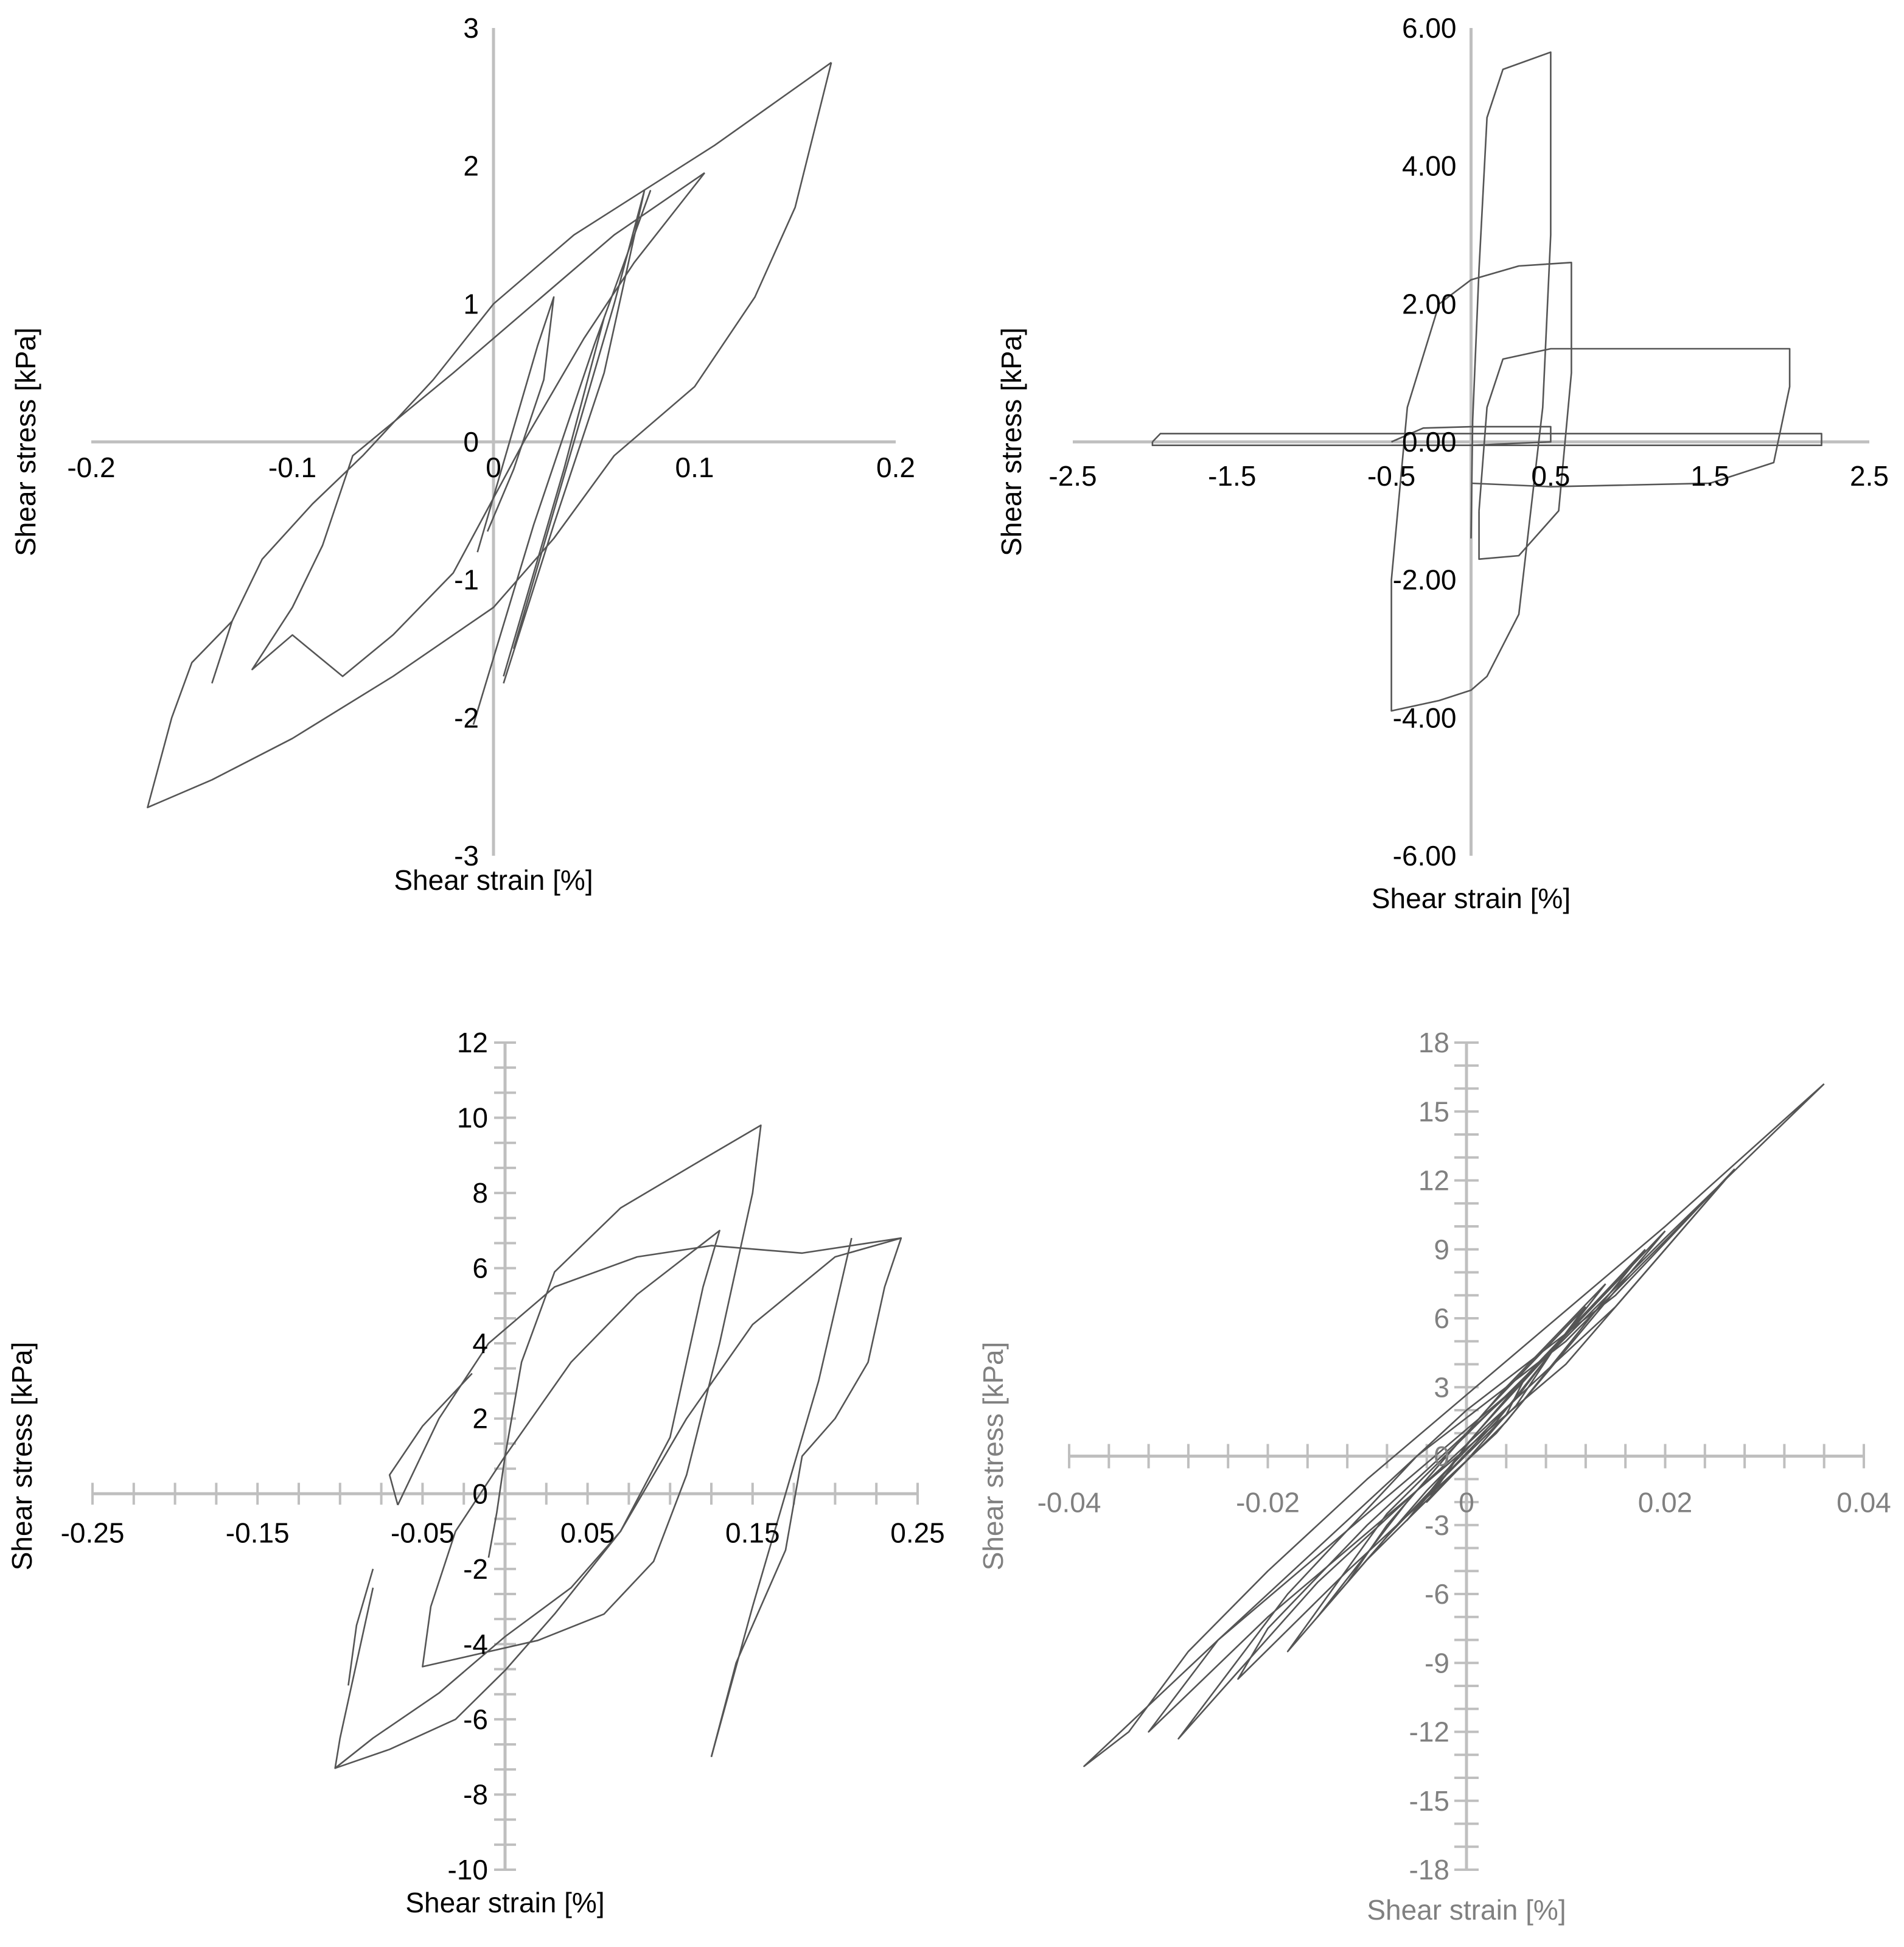 Image resolution: width=1904 pixels, height=1947 pixels. What do you see at coordinates (694, 467) in the screenshot?
I see `x-tick-label: 0.1` at bounding box center [694, 467].